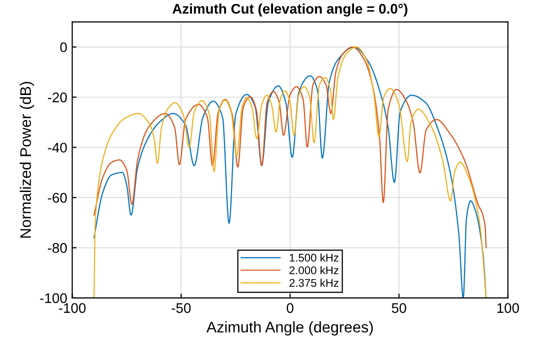  I want to click on x-tick-label: -50, so click(181, 308).